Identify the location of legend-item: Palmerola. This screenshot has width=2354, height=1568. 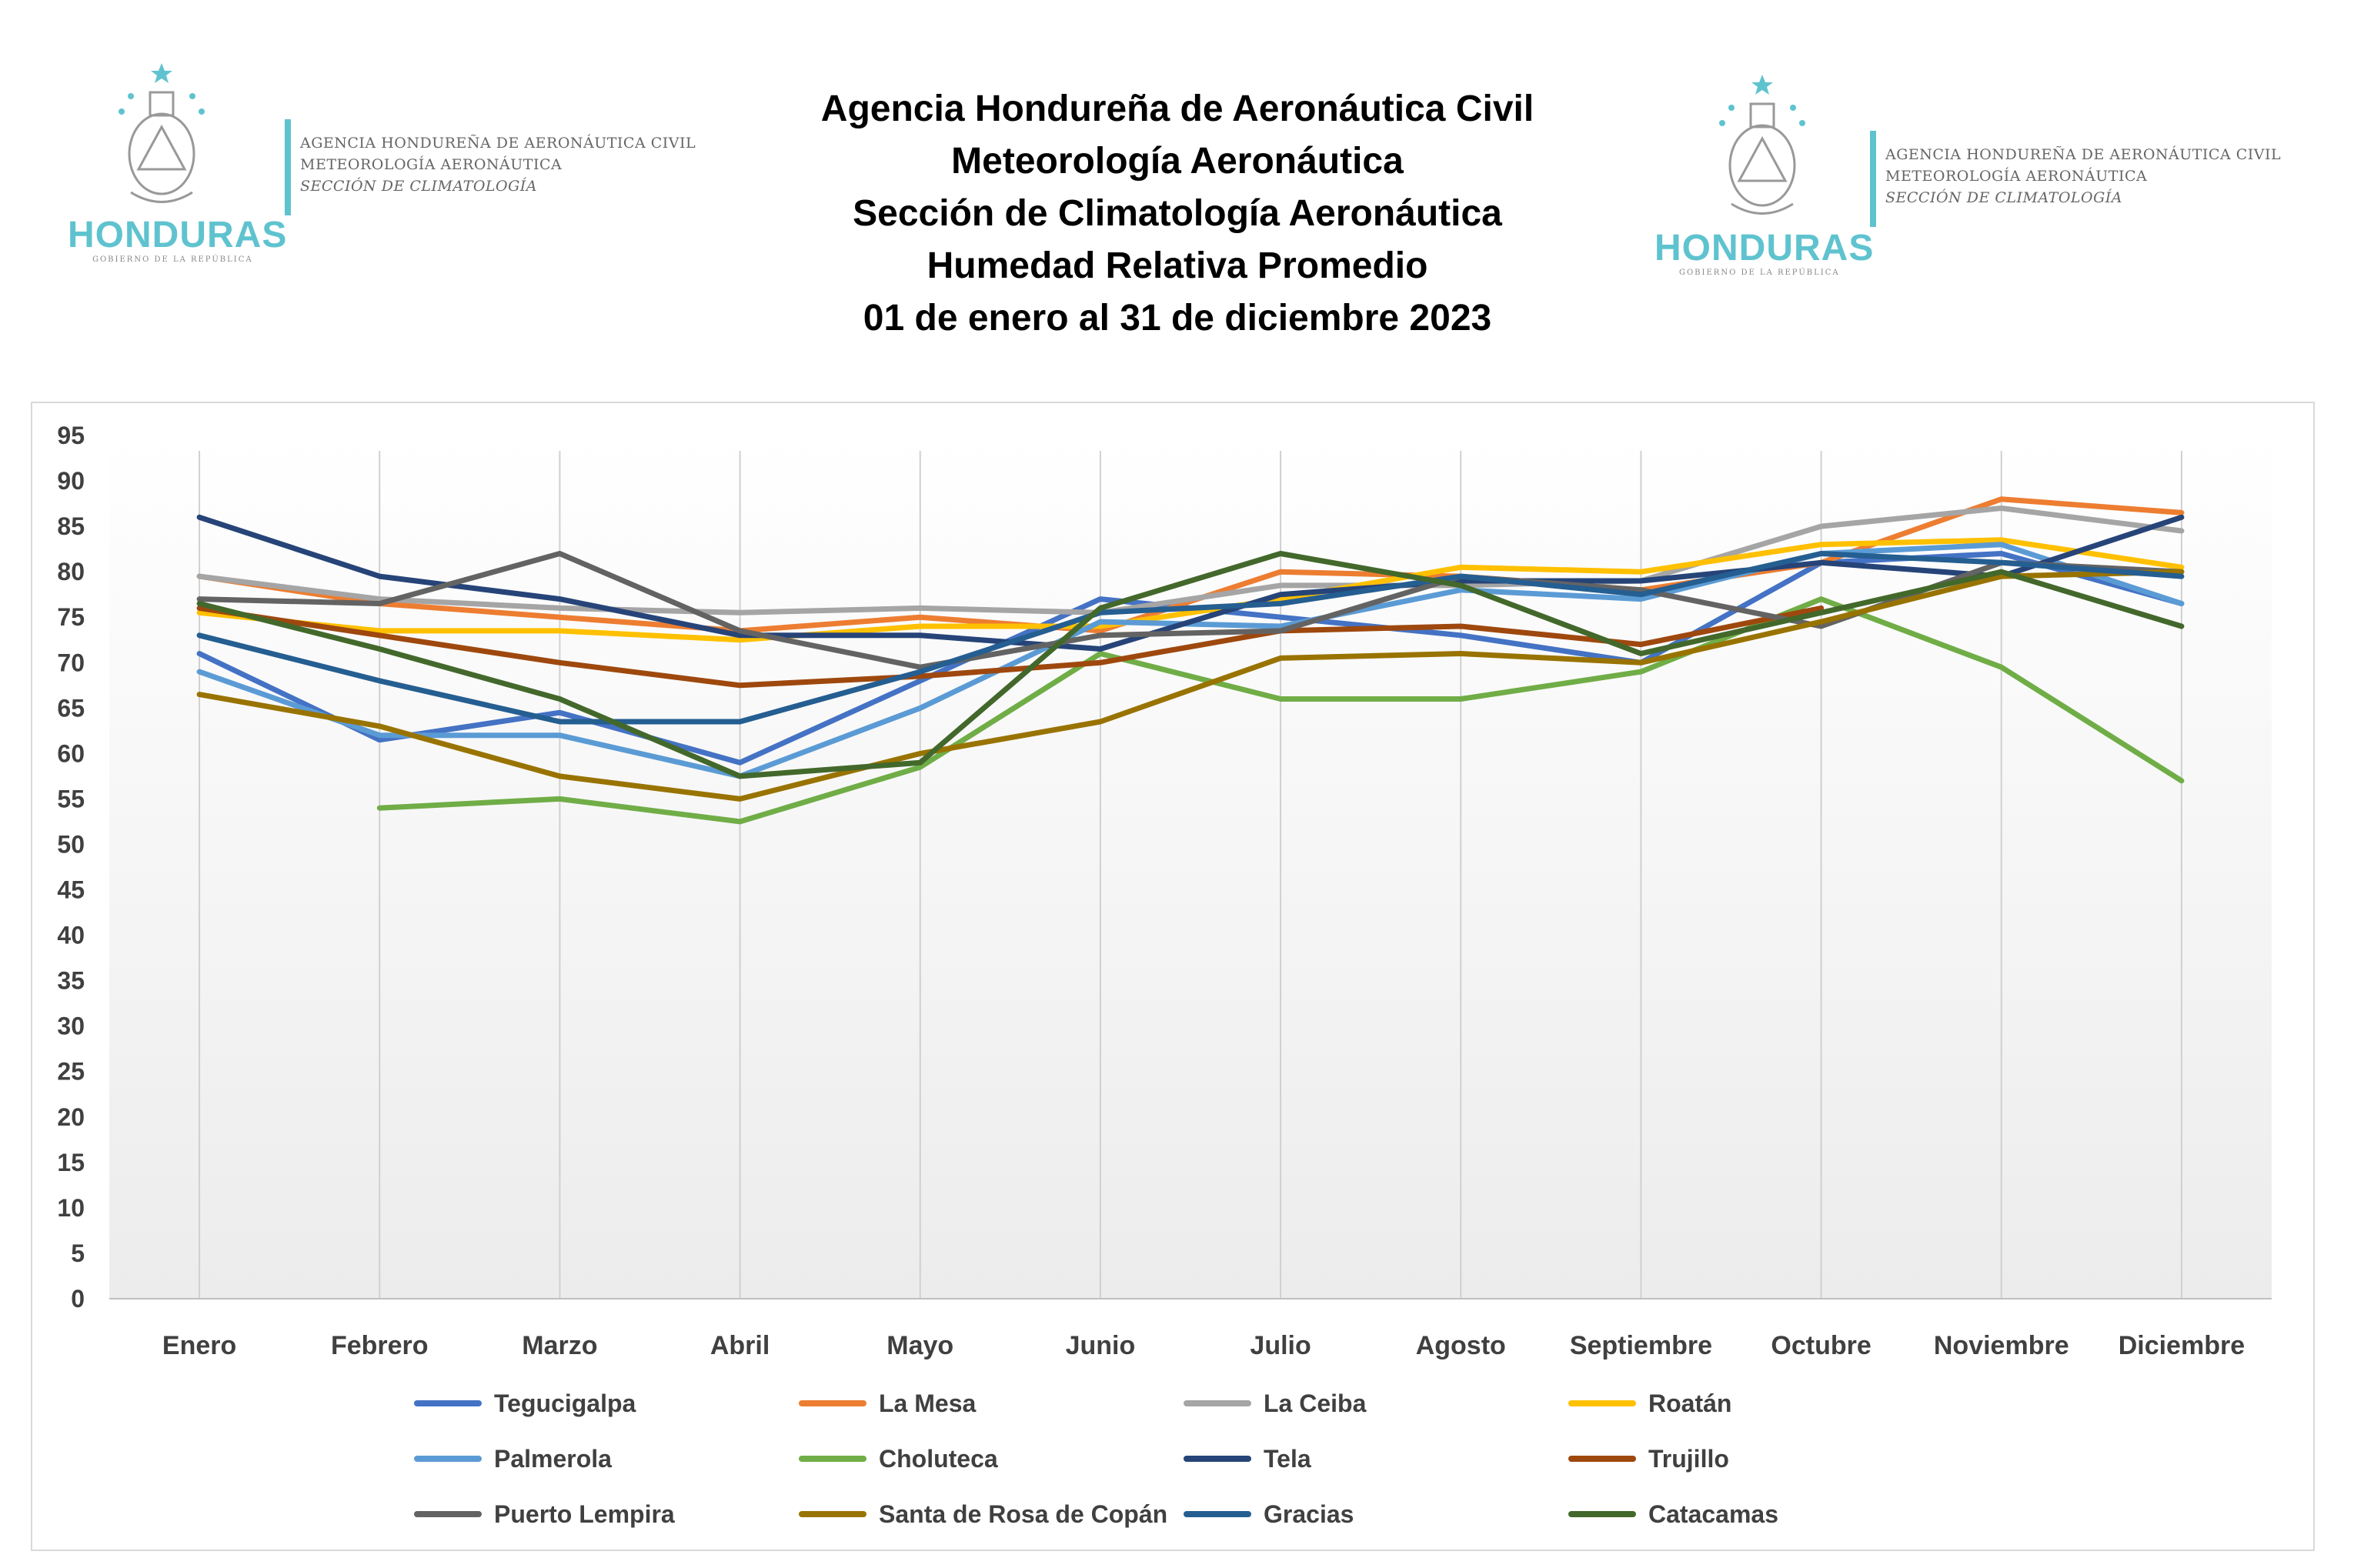
(513, 1459).